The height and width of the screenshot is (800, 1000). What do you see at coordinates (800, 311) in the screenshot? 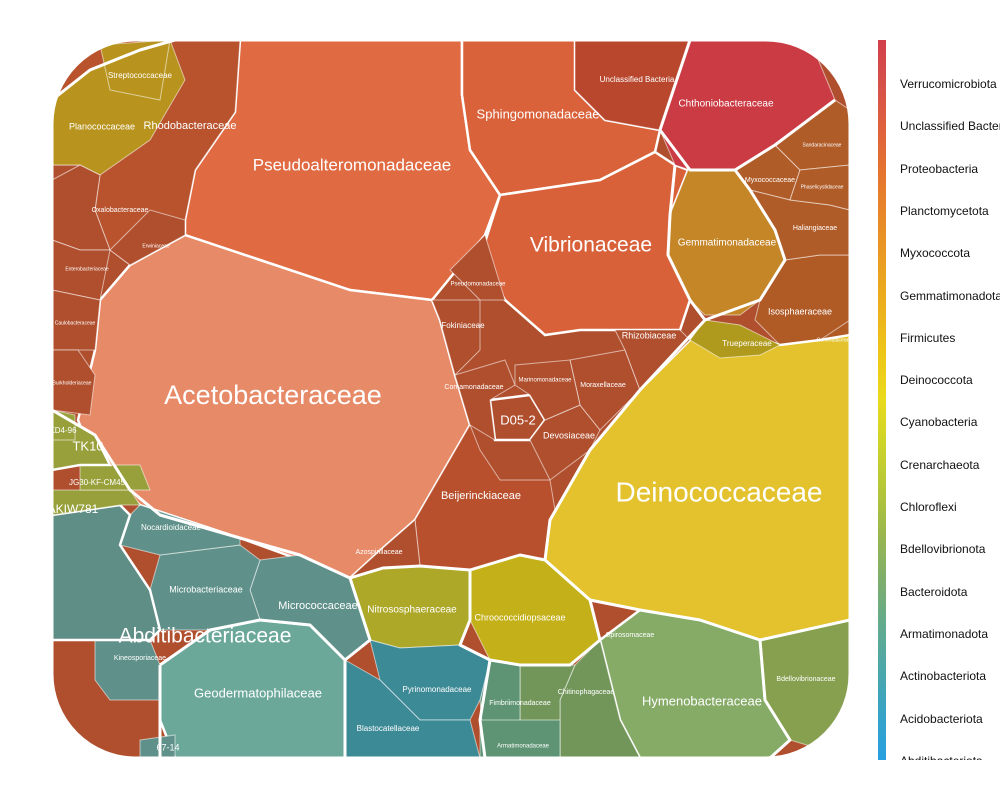
I see `cell-label-isosphaeraceae: Isosphaeraceae` at bounding box center [800, 311].